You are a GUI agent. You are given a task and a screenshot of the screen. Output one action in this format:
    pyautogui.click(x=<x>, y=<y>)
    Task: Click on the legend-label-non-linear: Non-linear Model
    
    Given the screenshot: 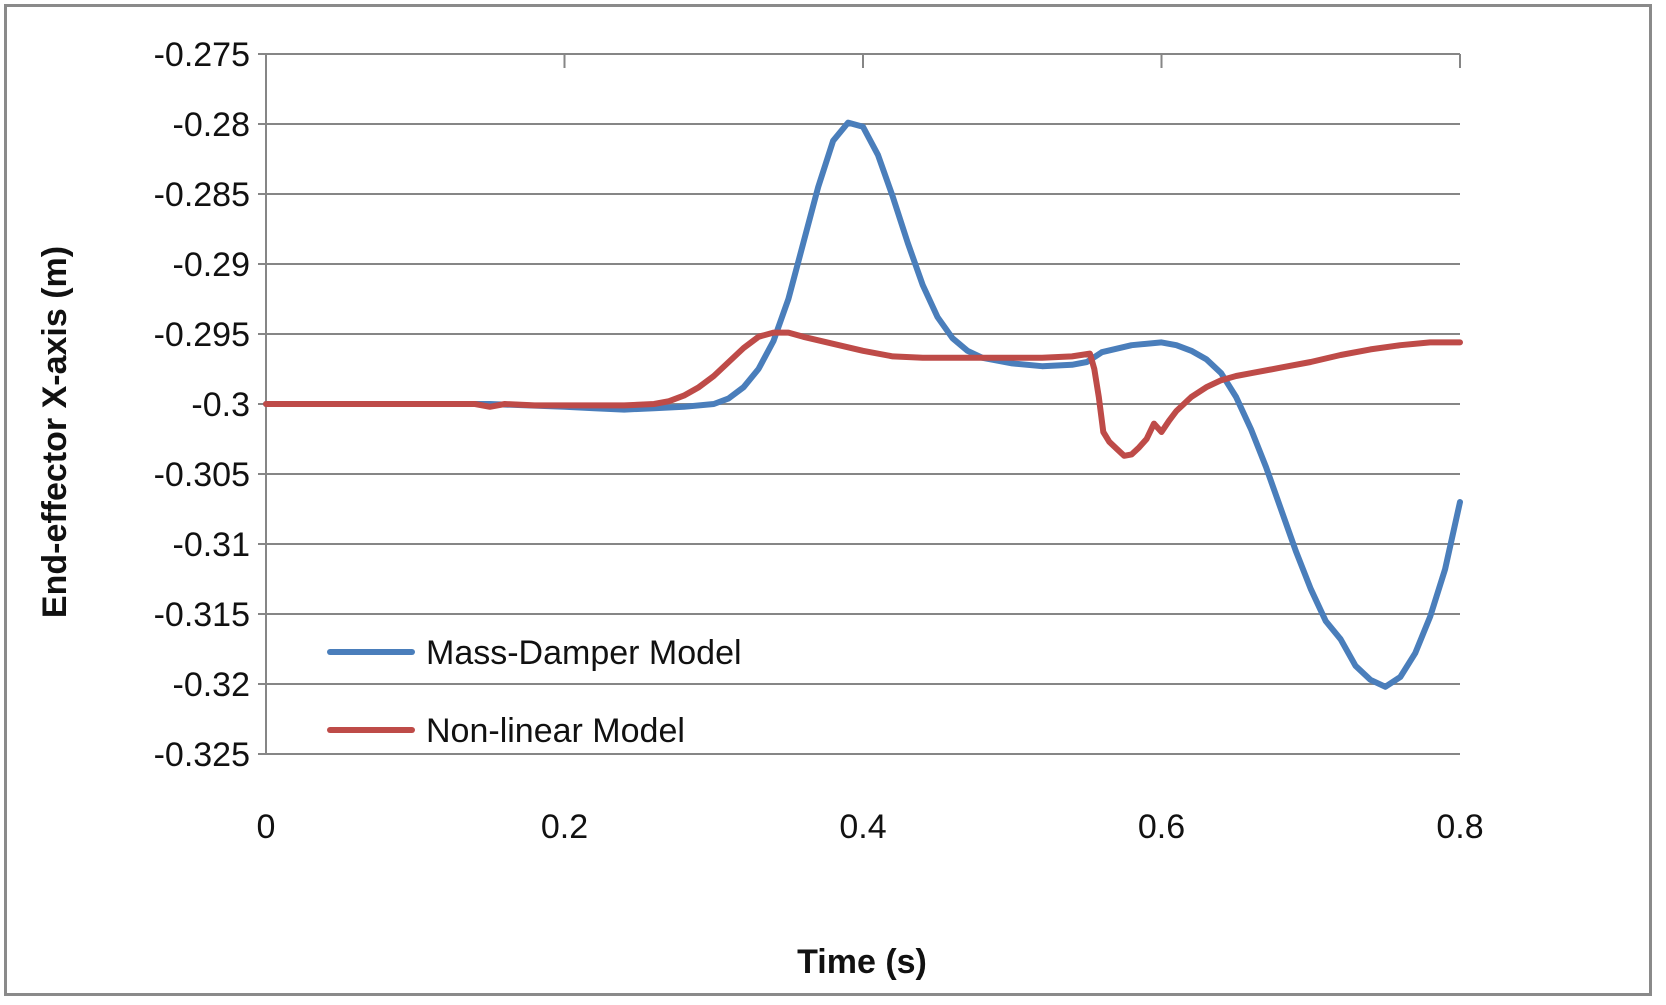 What is the action you would take?
    pyautogui.click(x=555, y=731)
    